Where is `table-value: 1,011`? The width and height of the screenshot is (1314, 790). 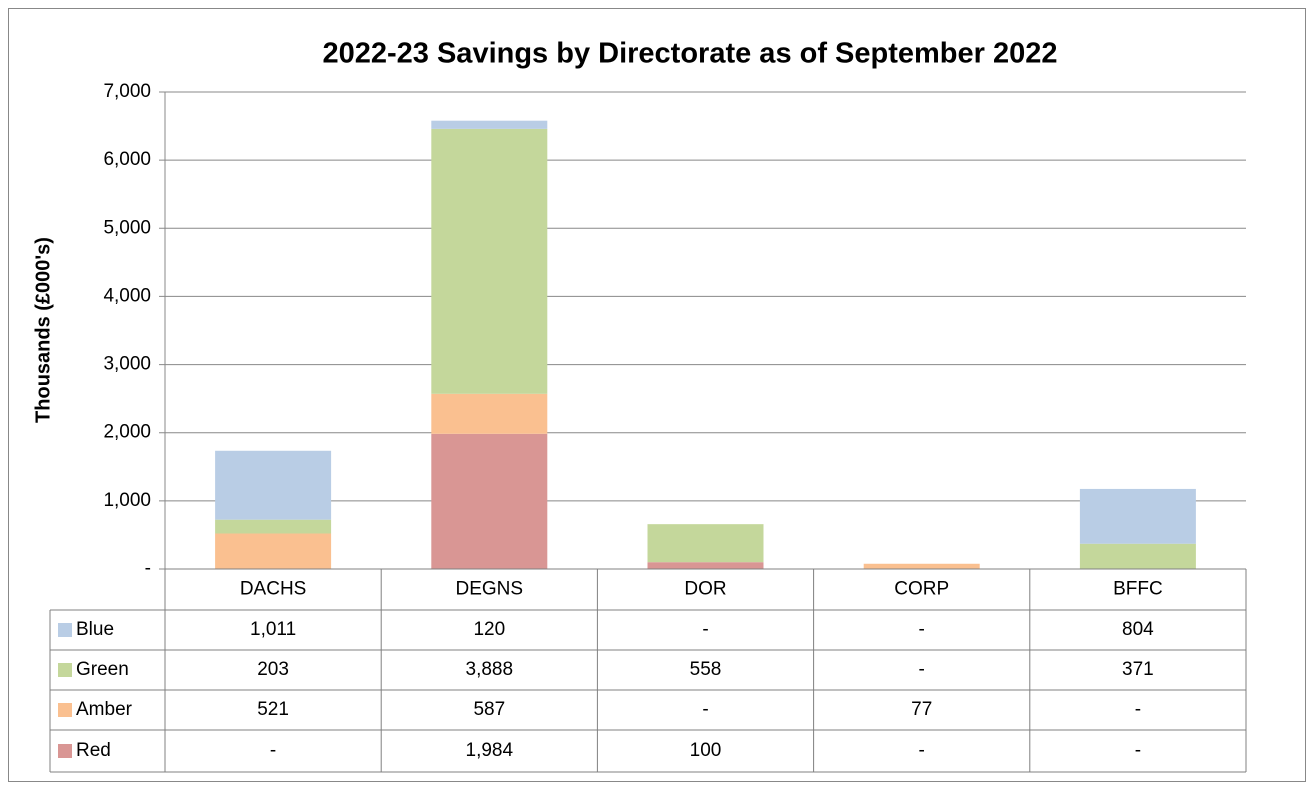 table-value: 1,011 is located at coordinates (273, 629).